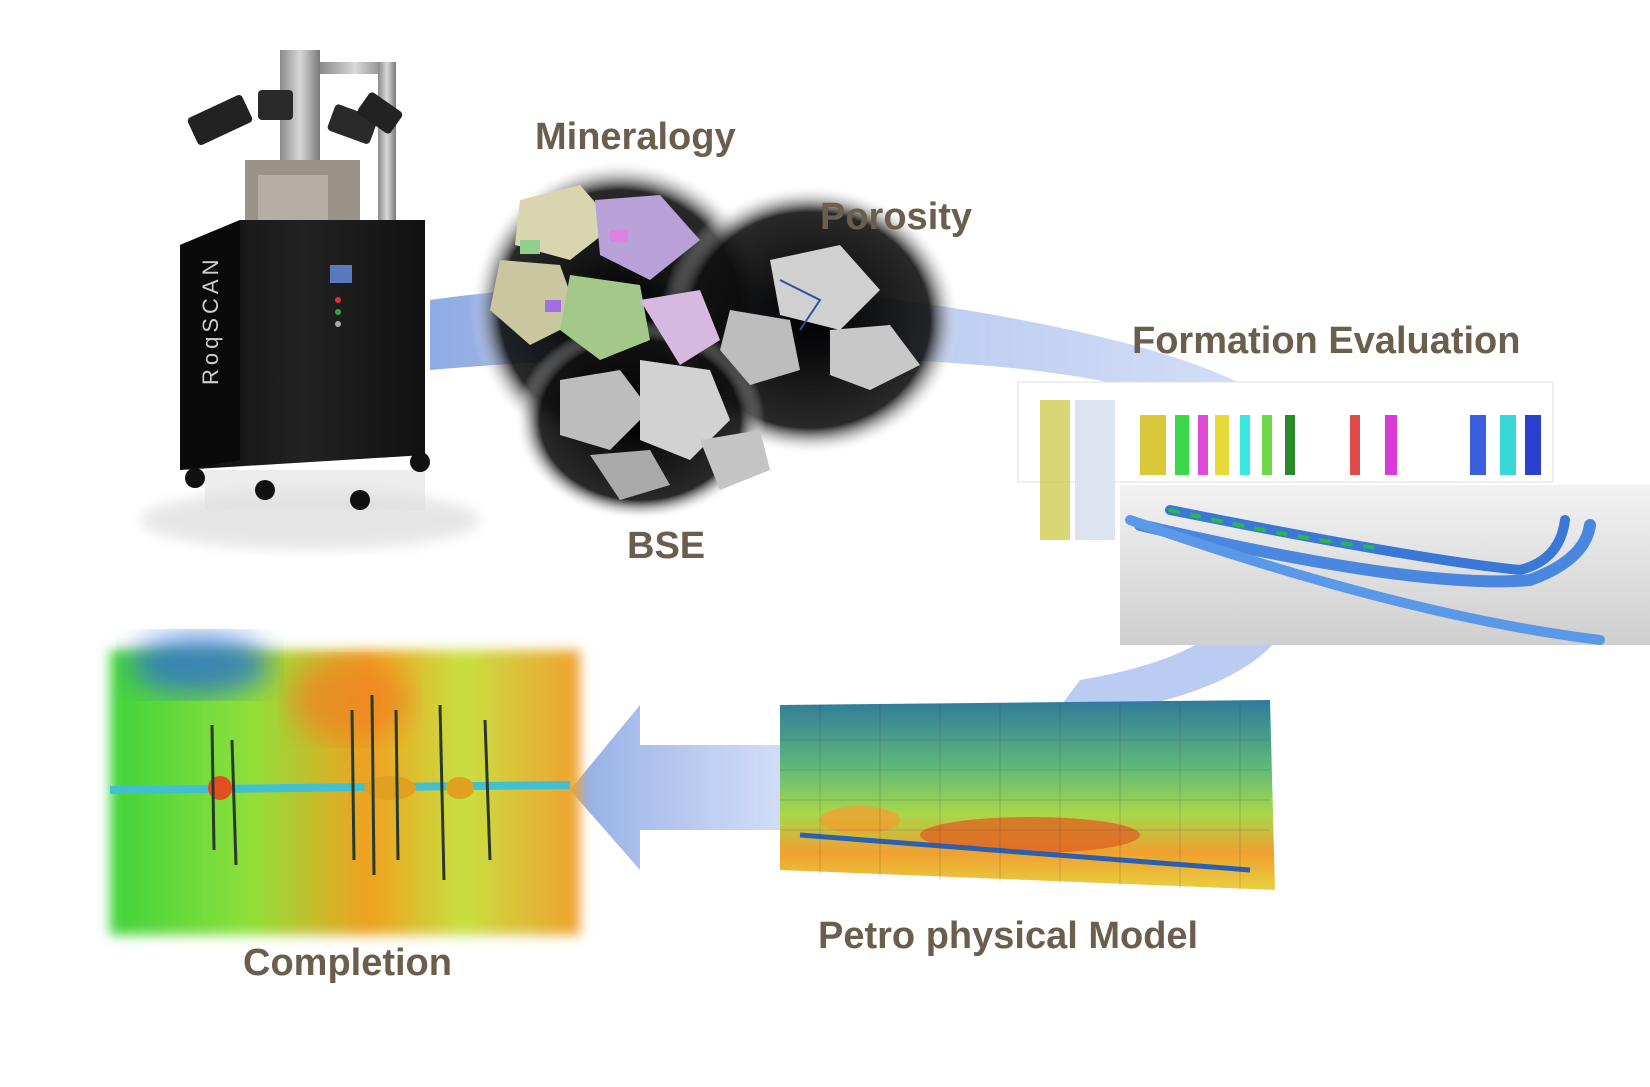  I want to click on label-bse: BSE, so click(666, 546).